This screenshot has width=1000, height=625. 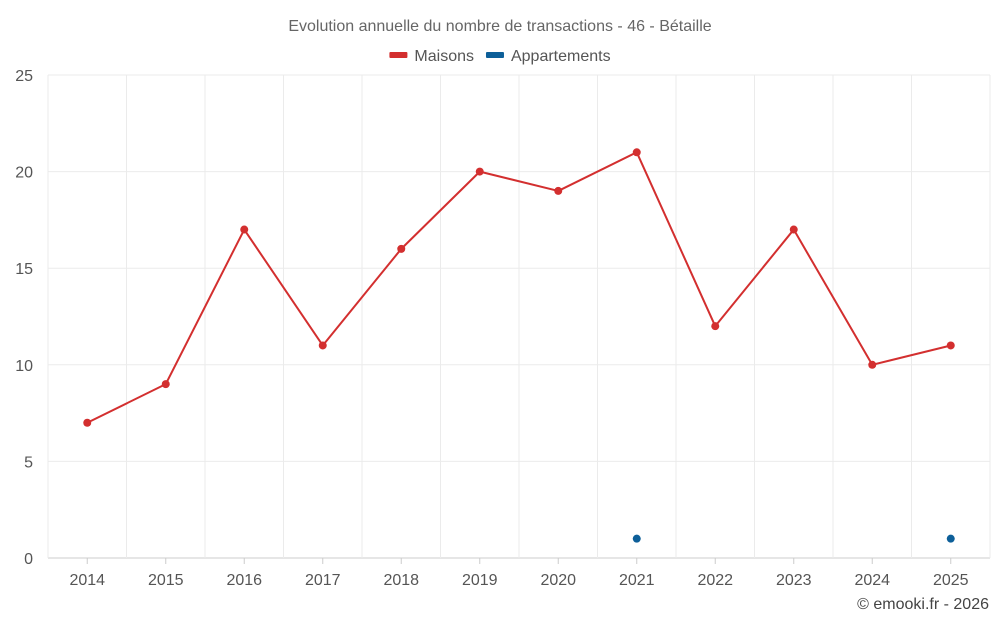 What do you see at coordinates (480, 580) in the screenshot?
I see `x-tick-label: 2019` at bounding box center [480, 580].